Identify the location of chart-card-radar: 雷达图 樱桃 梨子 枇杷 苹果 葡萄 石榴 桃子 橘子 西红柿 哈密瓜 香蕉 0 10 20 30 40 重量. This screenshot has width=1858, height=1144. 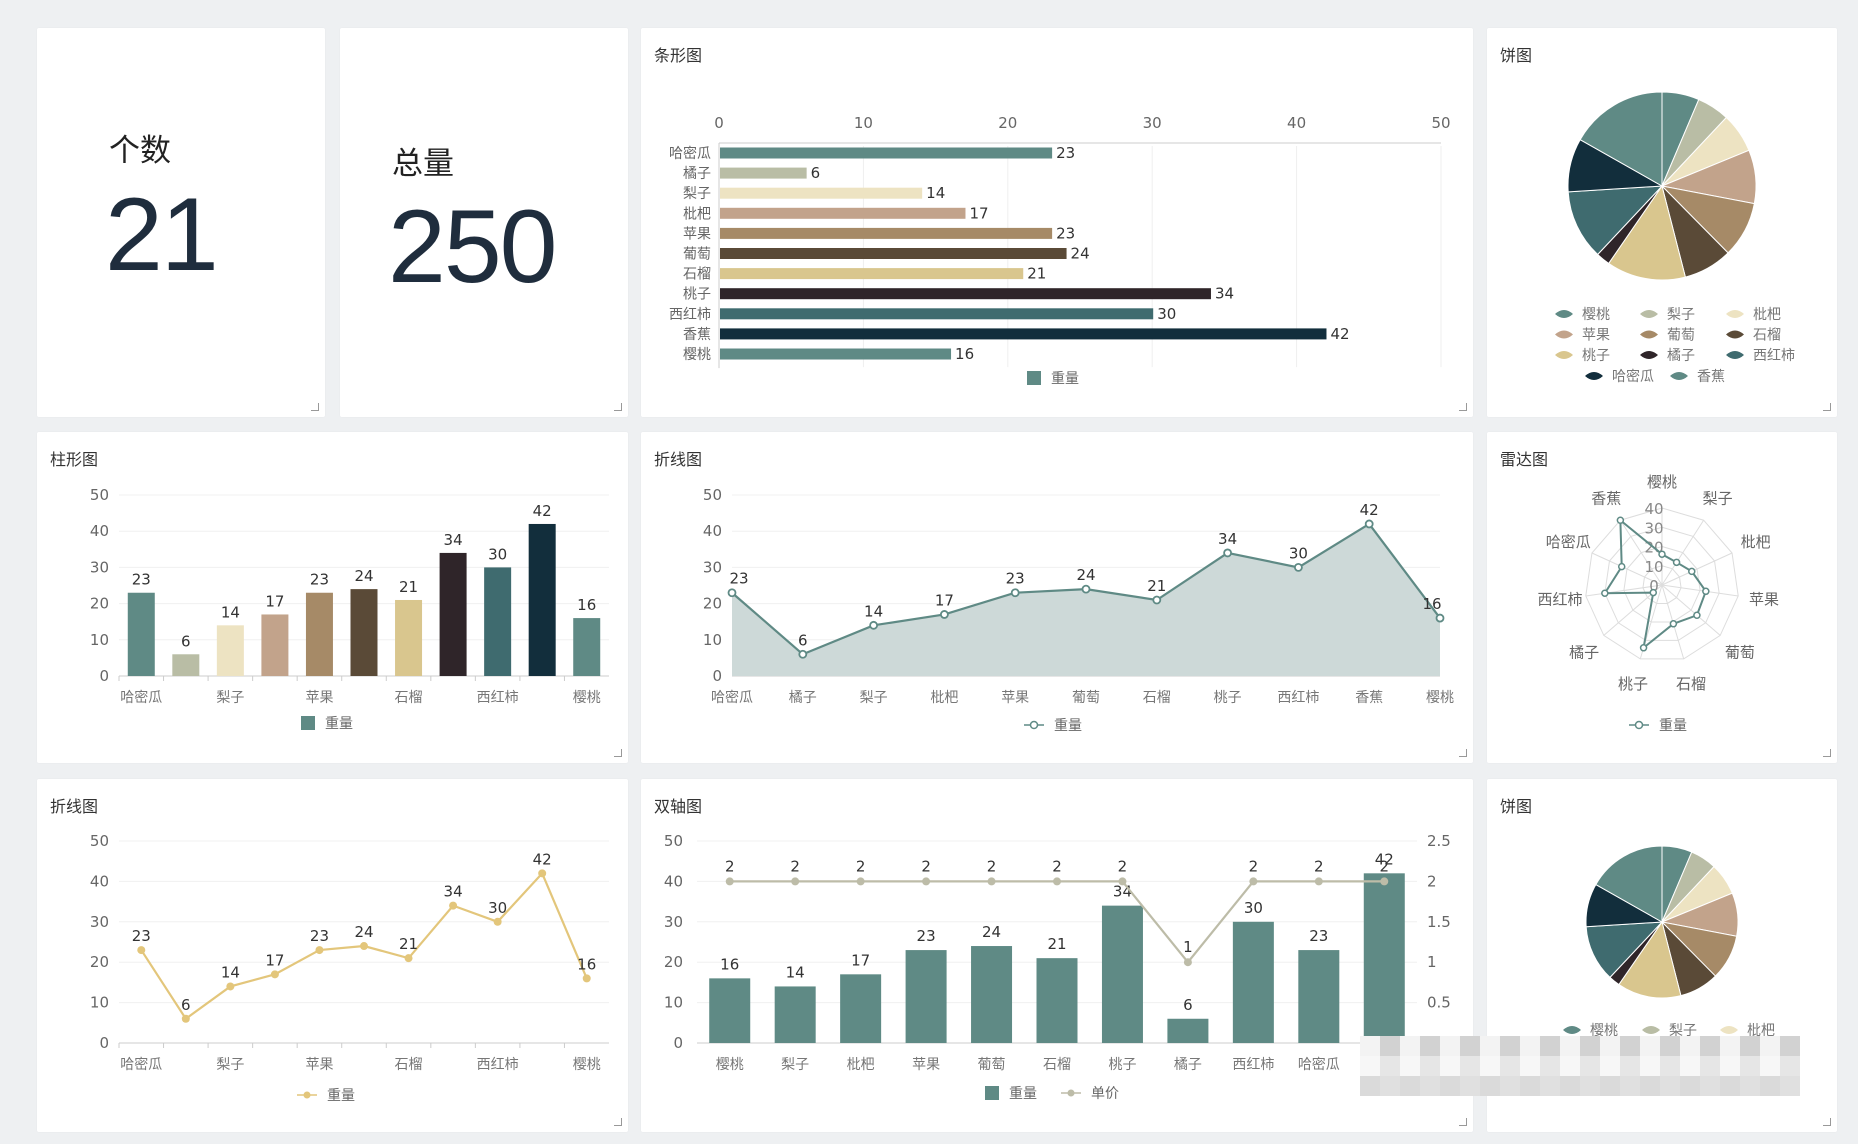
(1662, 597).